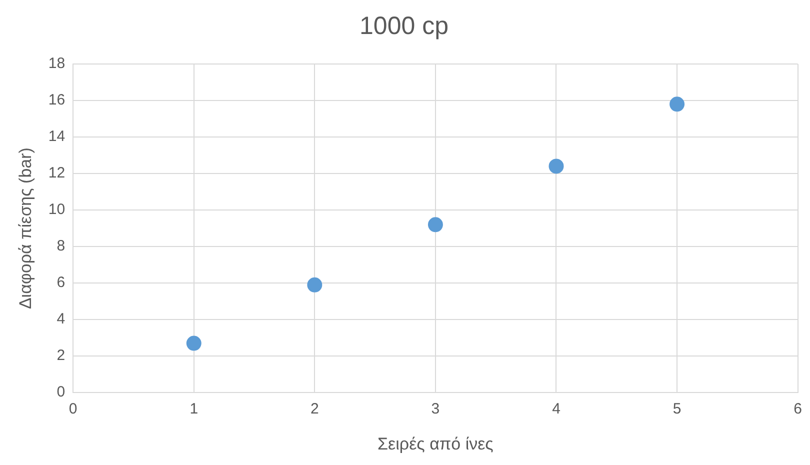  Describe the element at coordinates (436, 444) in the screenshot. I see `x-axis-title: Σειρές από ίνες` at that location.